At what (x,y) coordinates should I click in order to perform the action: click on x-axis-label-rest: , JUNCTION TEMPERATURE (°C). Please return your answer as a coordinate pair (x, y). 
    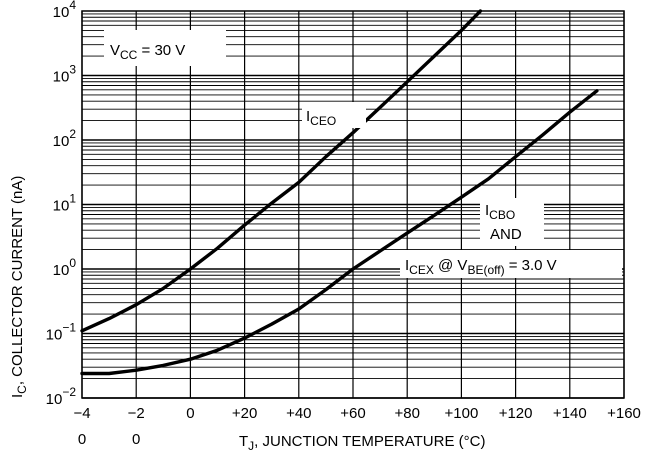
    Looking at the image, I should click on (369, 441).